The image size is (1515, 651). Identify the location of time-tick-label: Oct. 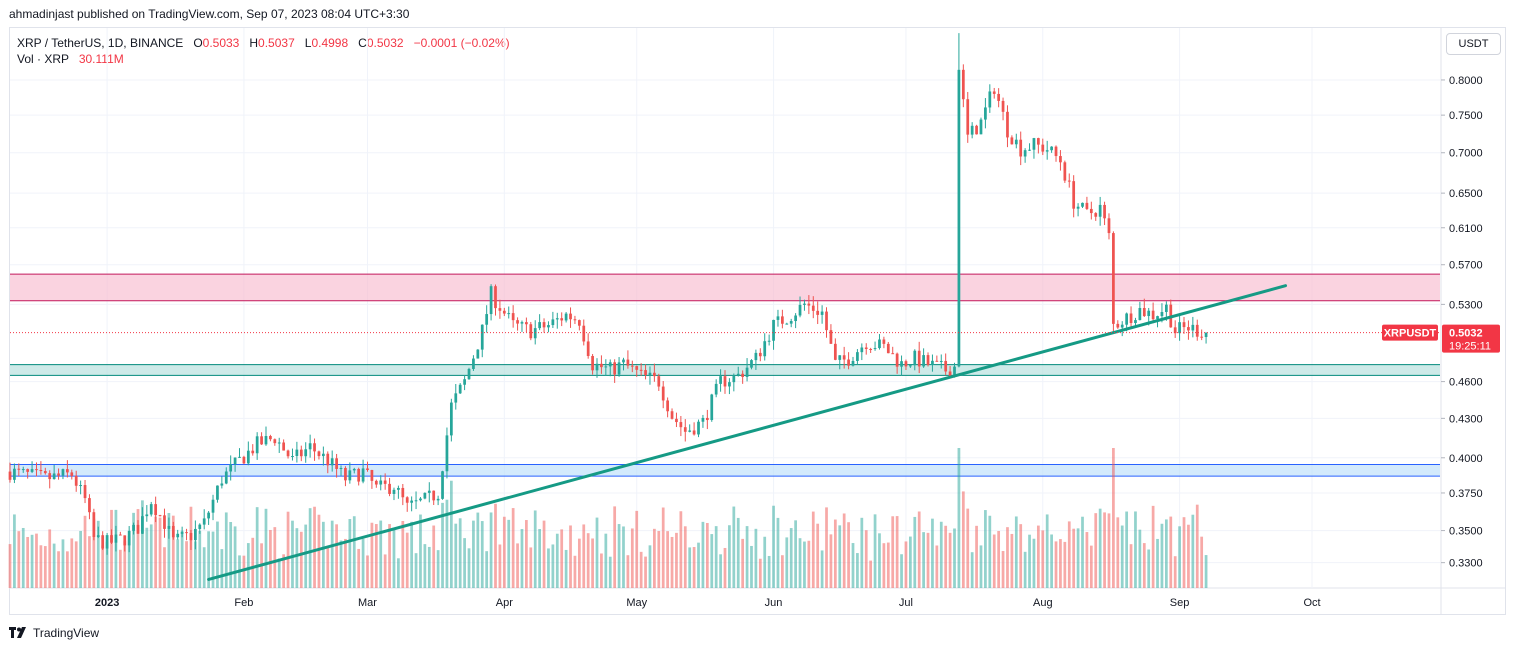
(1311, 603).